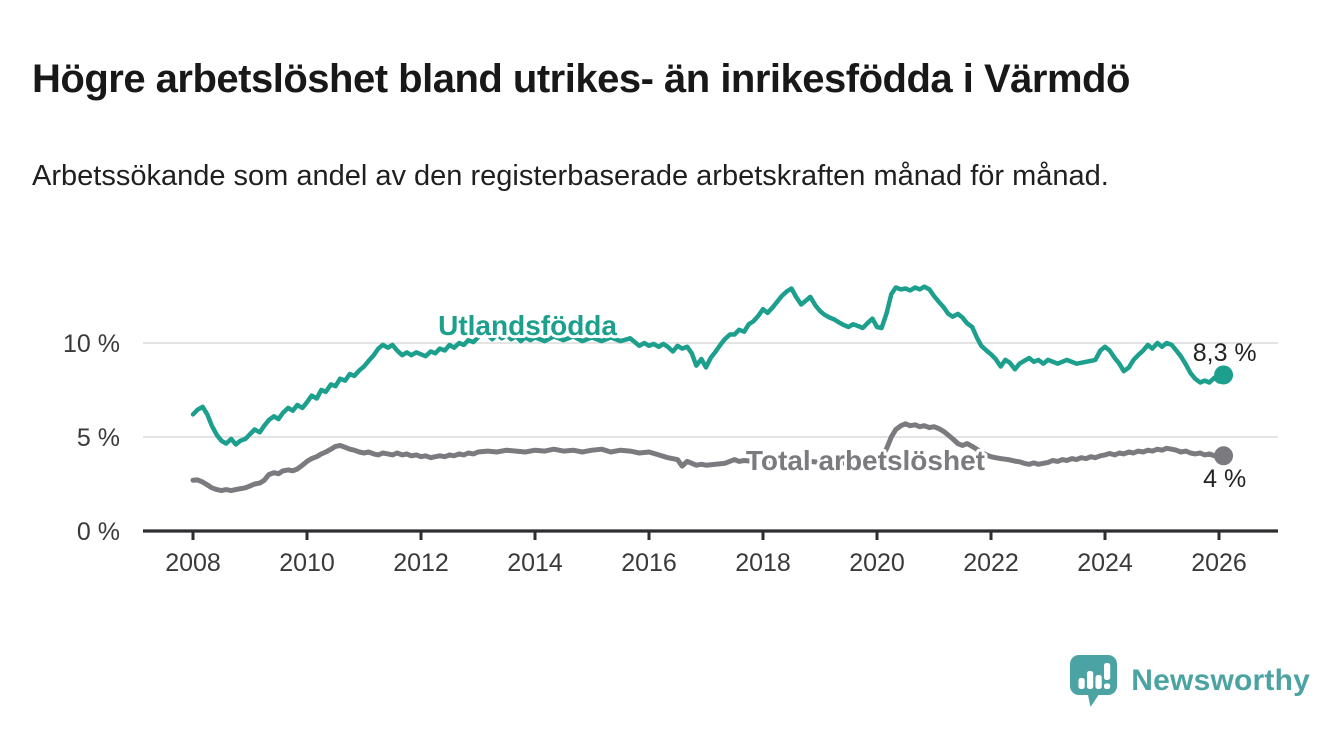 Image resolution: width=1340 pixels, height=734 pixels. I want to click on gridlines-layer, so click(710, 390).